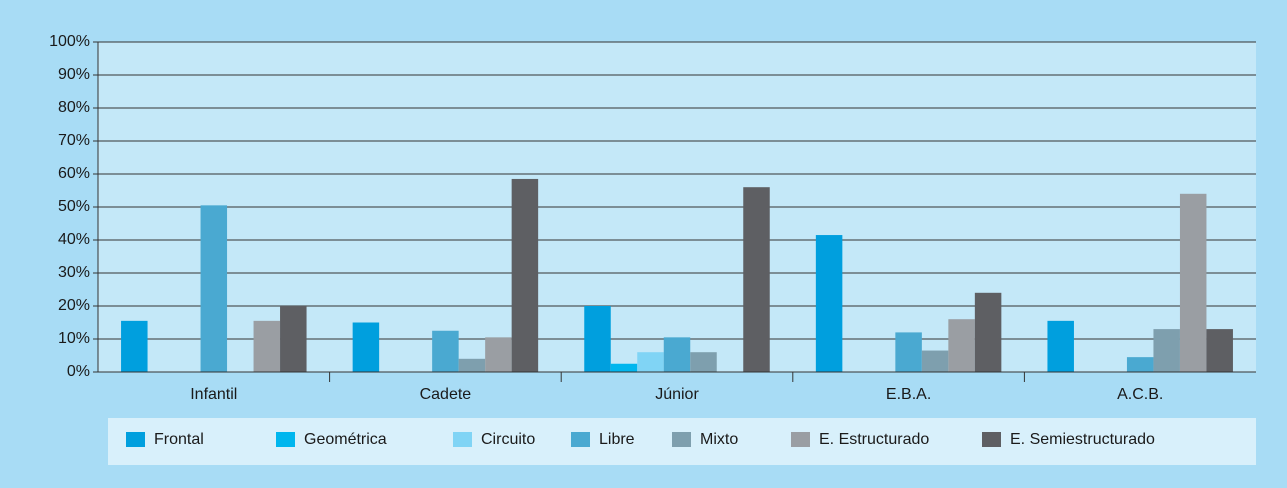 This screenshot has width=1287, height=488. Describe the element at coordinates (74, 338) in the screenshot. I see `y-tick-label: 10%` at that location.